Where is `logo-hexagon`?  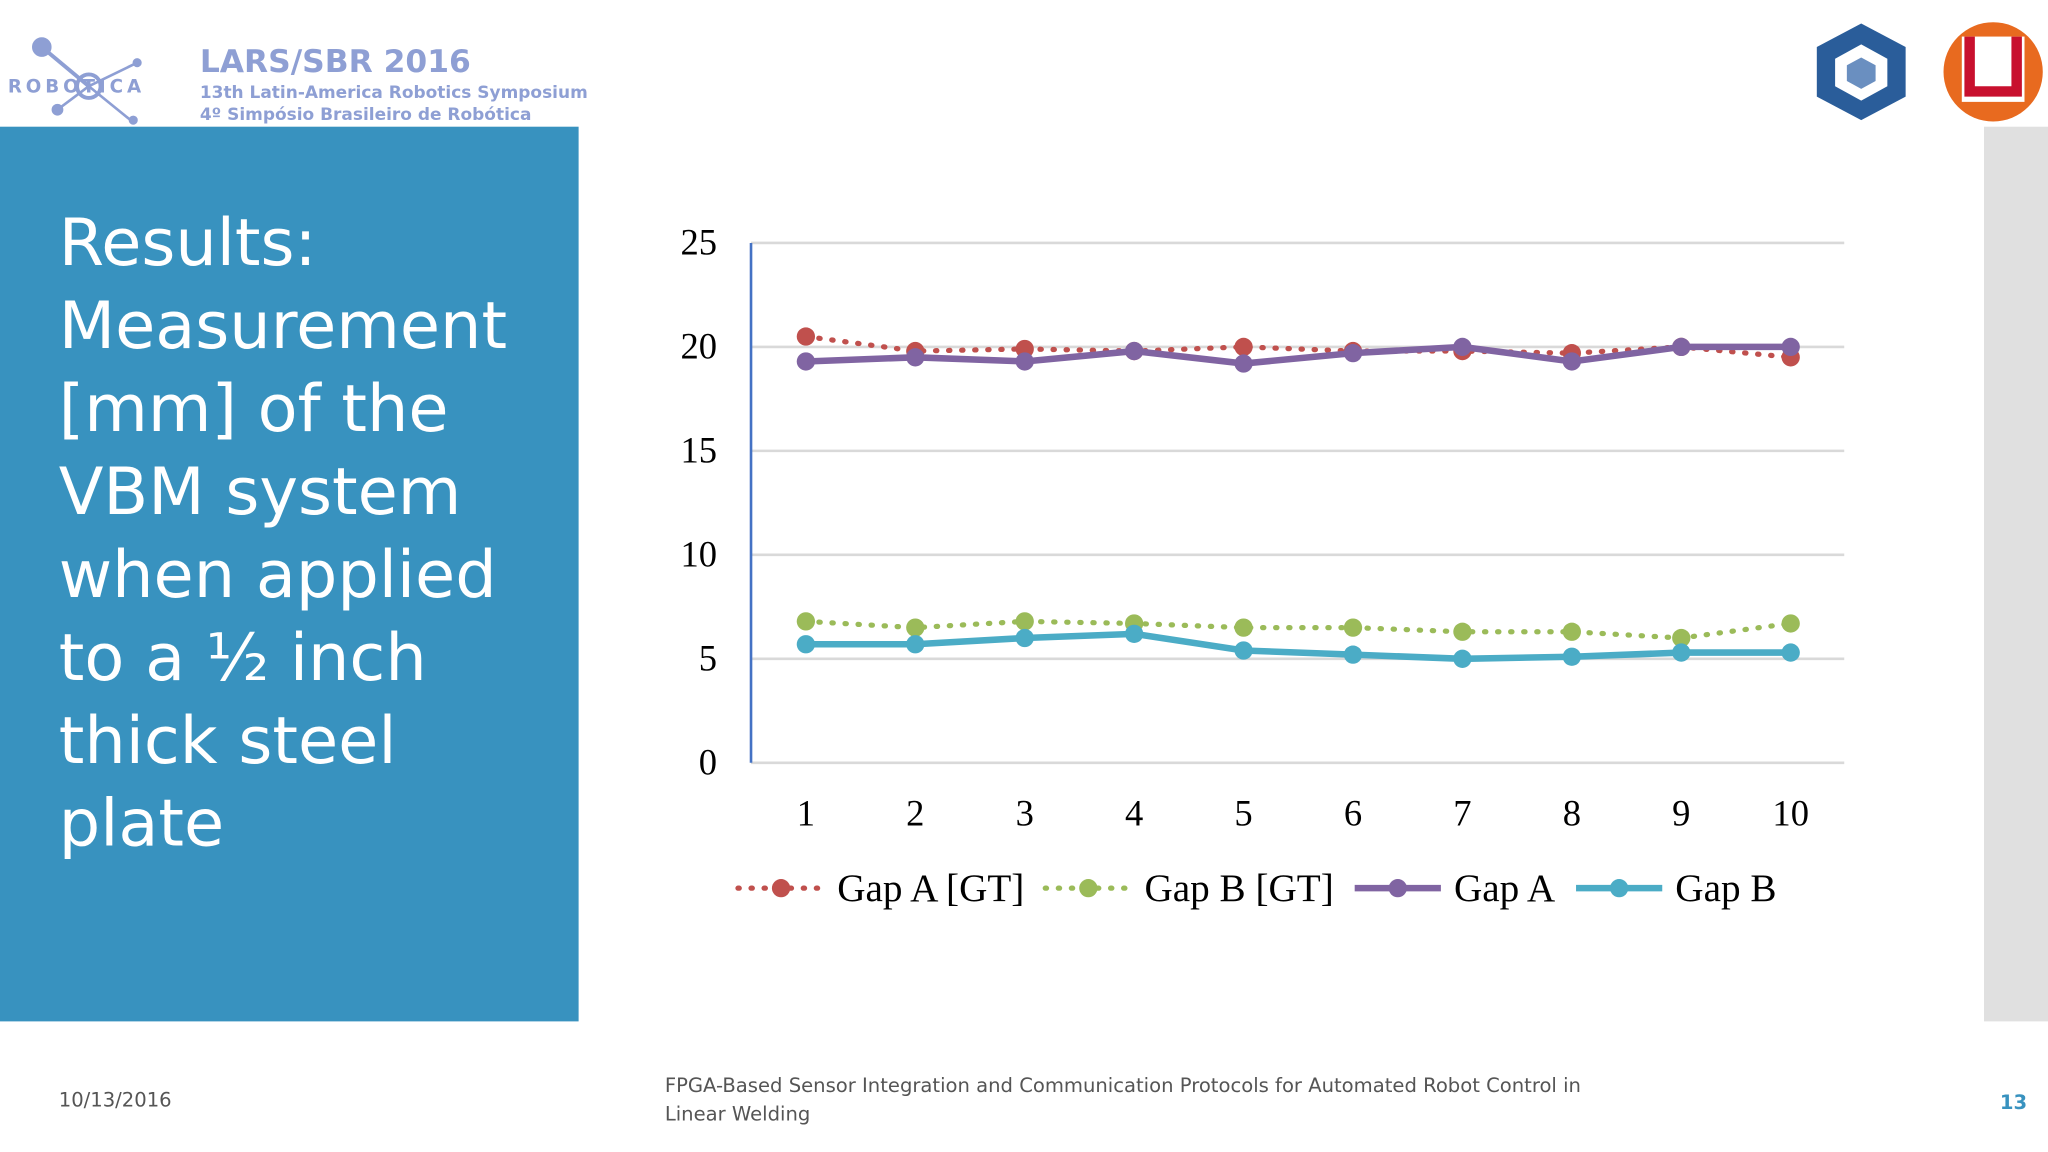
logo-hexagon is located at coordinates (1861, 72).